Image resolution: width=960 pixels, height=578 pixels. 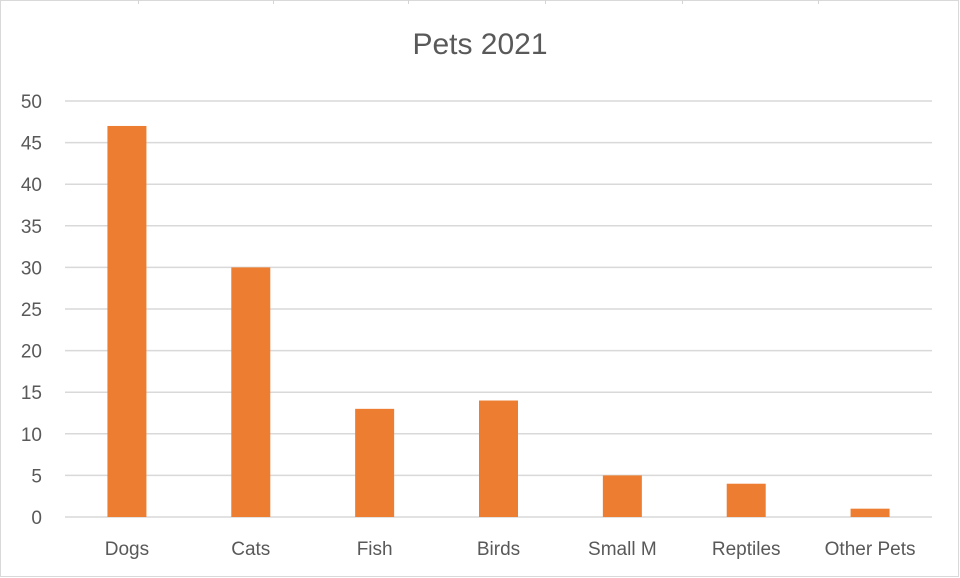 What do you see at coordinates (498, 549) in the screenshot?
I see `x-tick-label: Birds` at bounding box center [498, 549].